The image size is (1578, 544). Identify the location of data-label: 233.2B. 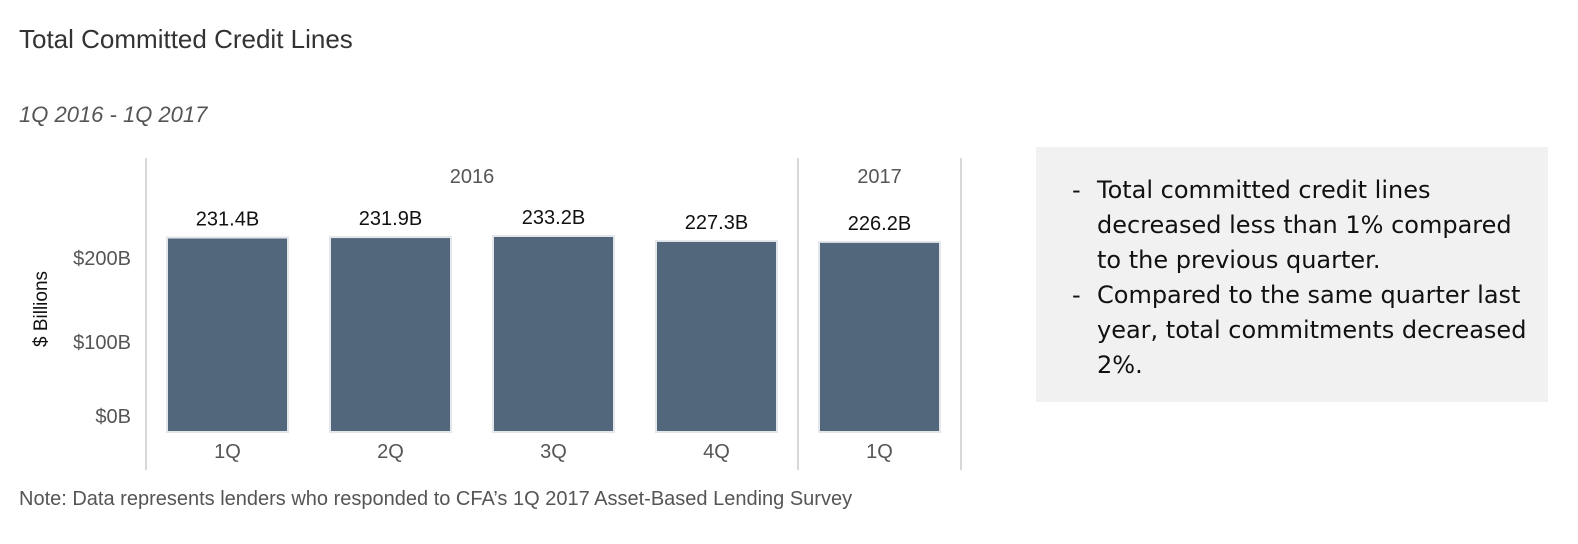
(553, 218).